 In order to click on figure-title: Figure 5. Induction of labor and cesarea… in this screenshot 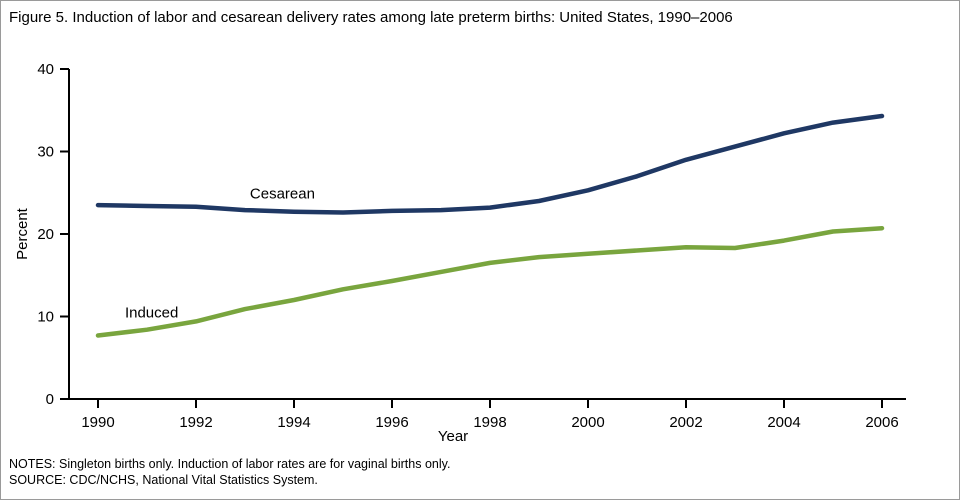, I will do `click(371, 17)`.